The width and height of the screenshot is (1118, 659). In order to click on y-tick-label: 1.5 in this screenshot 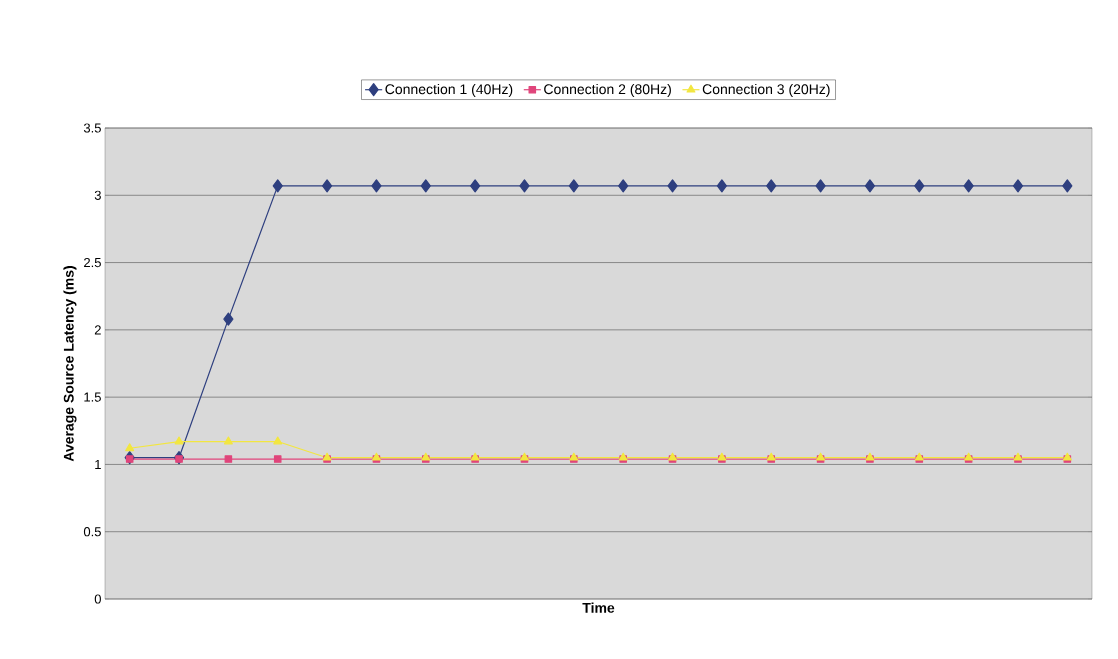, I will do `click(92, 397)`.